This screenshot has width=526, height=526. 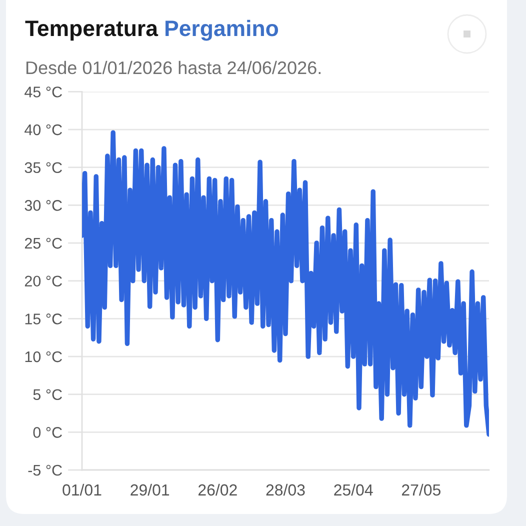 I want to click on y-tick-label: 15 °C, so click(x=43, y=319).